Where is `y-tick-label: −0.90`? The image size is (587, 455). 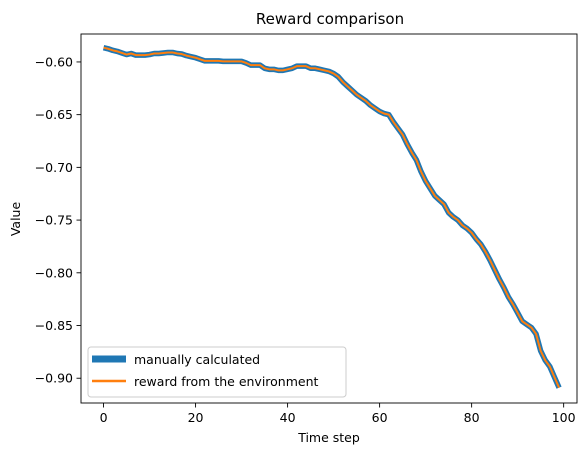
y-tick-label: −0.90 is located at coordinates (54, 378).